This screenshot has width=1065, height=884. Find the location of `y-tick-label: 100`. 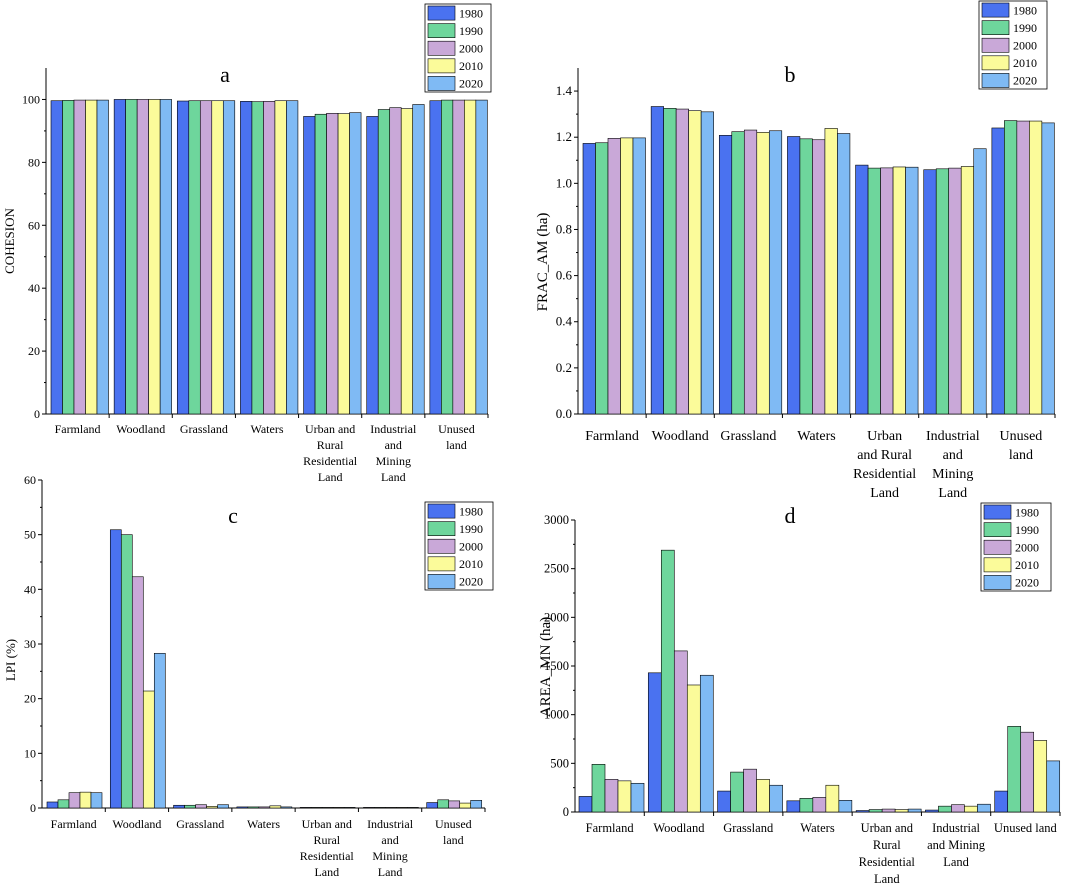

y-tick-label: 100 is located at coordinates (31, 99).